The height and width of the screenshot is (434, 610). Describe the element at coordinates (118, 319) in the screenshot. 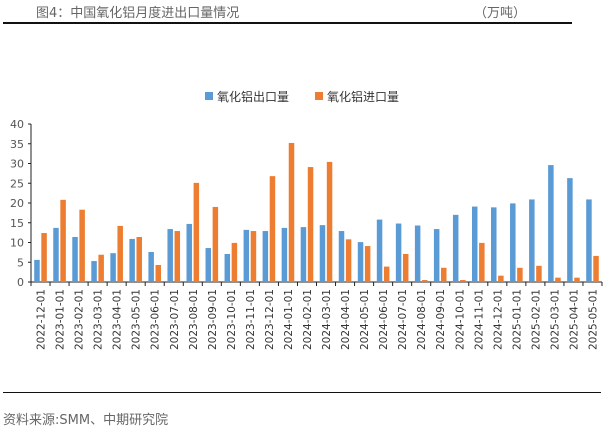

I see `x-tick-label: 2023-04-01` at that location.